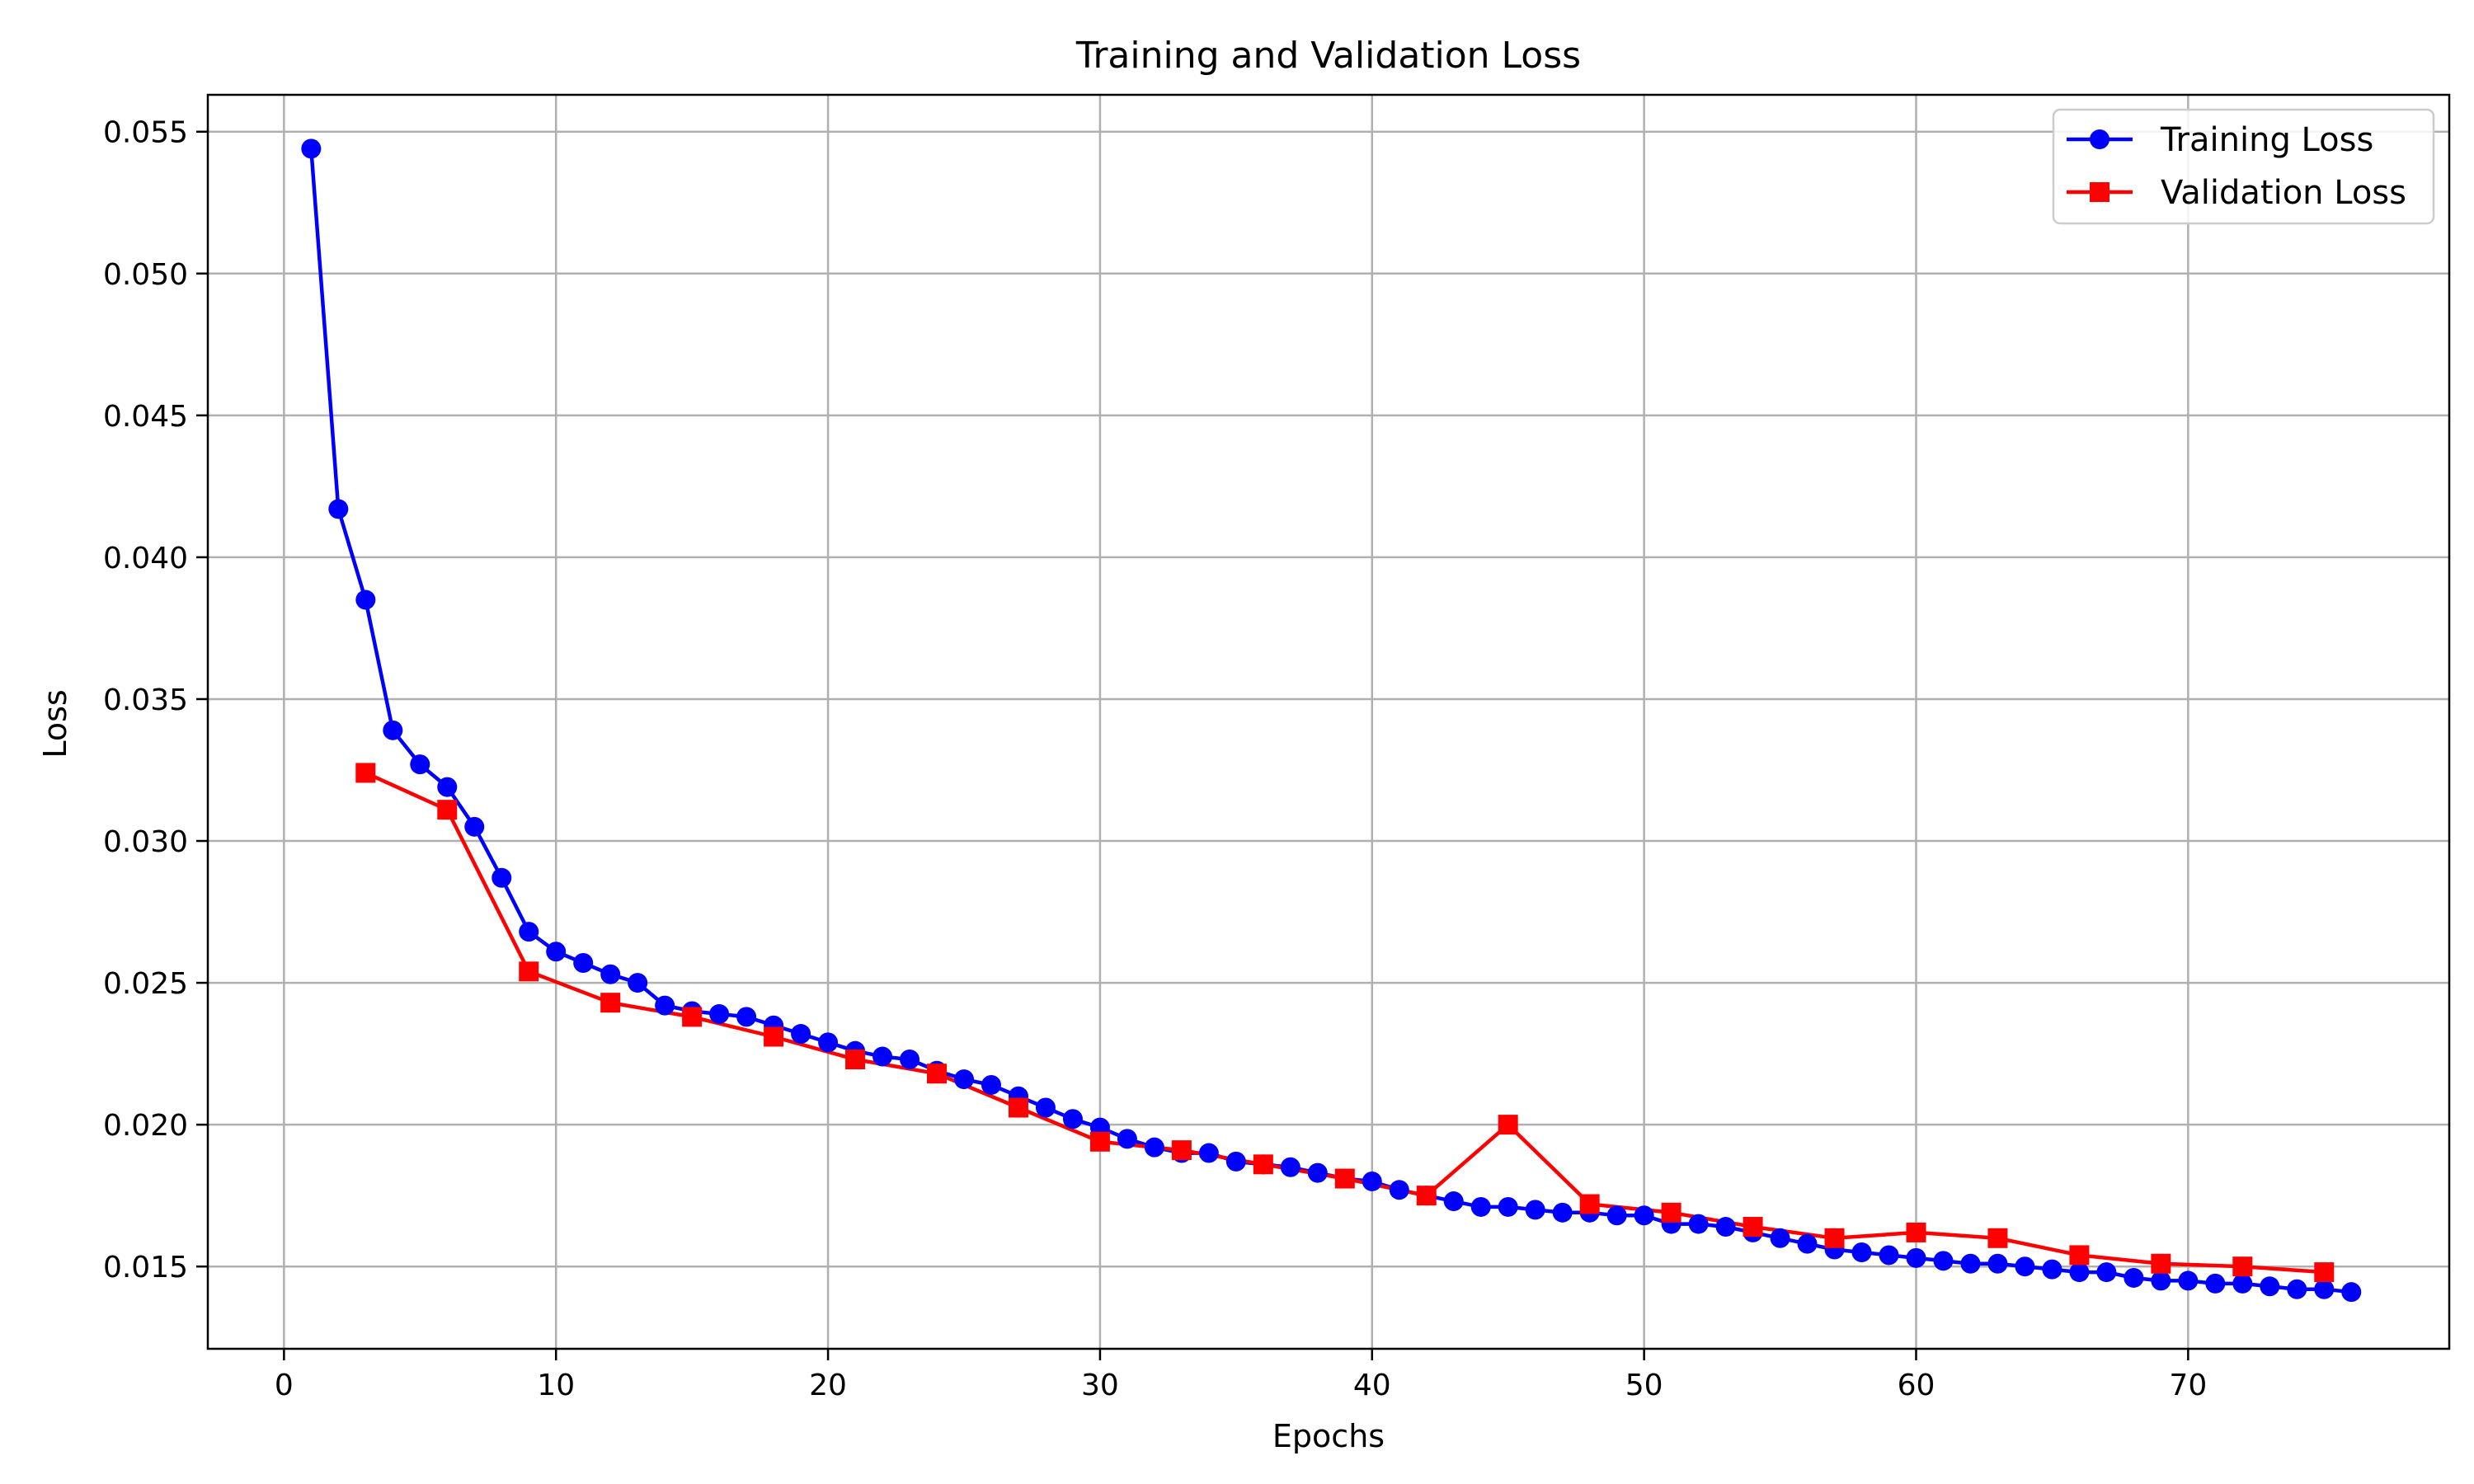 The image size is (2474, 1484). Describe the element at coordinates (145, 417) in the screenshot. I see `y-tick-label: 0.045` at that location.